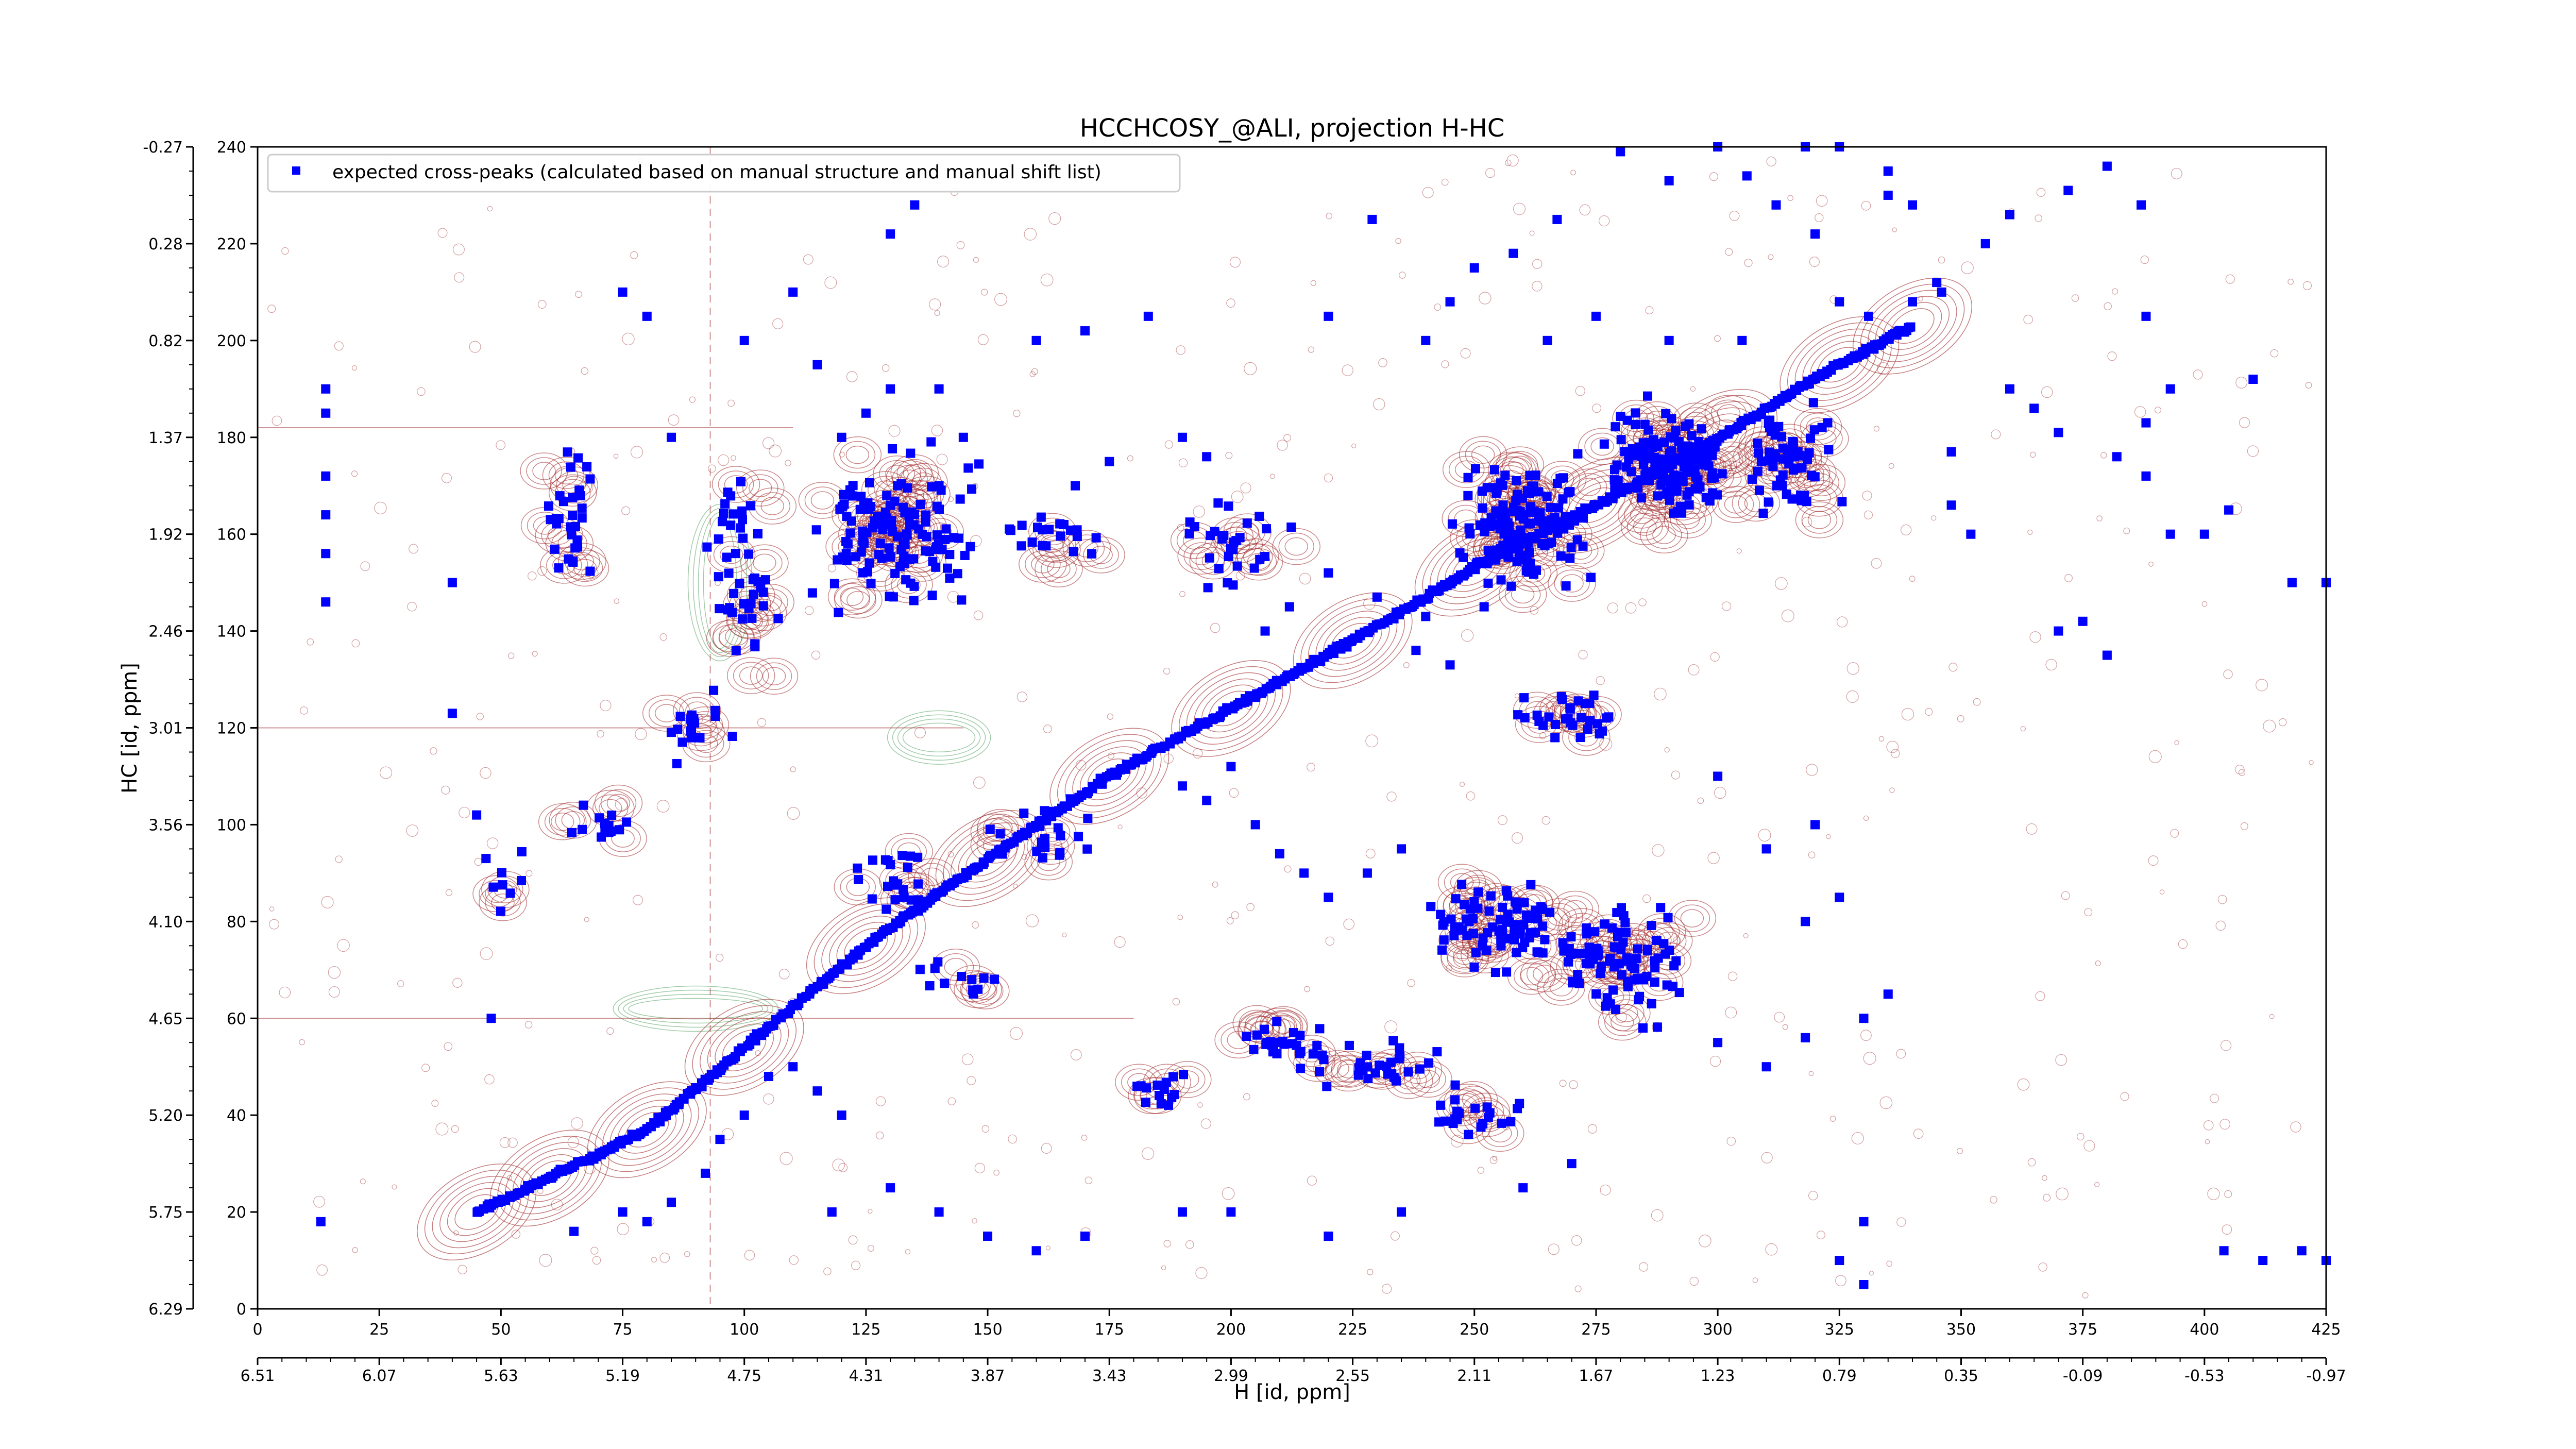 The width and height of the screenshot is (2576, 1449). What do you see at coordinates (866, 1376) in the screenshot?
I see `x-tick-label-ppm: 4.31` at bounding box center [866, 1376].